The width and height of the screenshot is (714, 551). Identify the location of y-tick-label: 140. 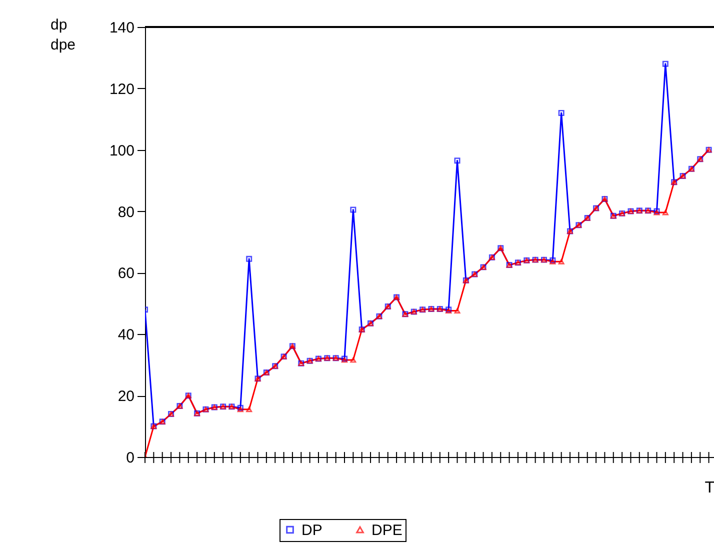
(121, 28).